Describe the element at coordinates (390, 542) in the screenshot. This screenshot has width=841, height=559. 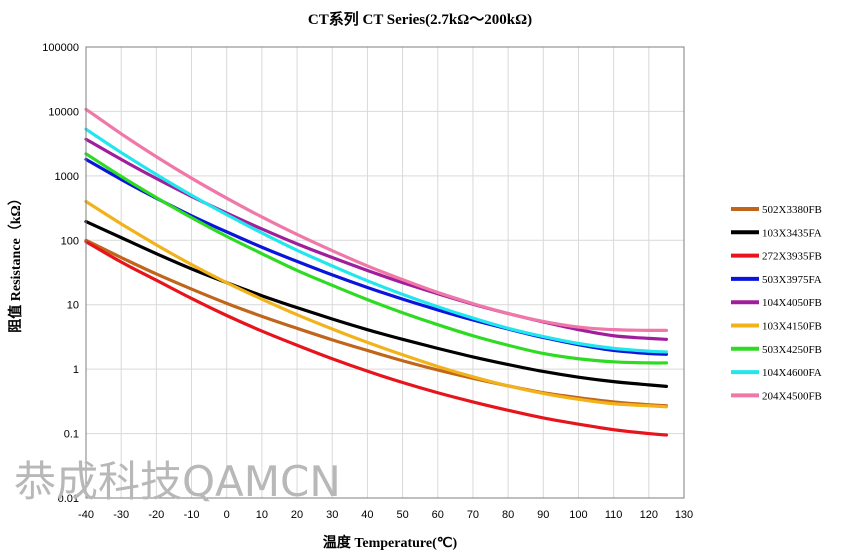
I see `x-axis-label: 温度 Temperature(℃)` at that location.